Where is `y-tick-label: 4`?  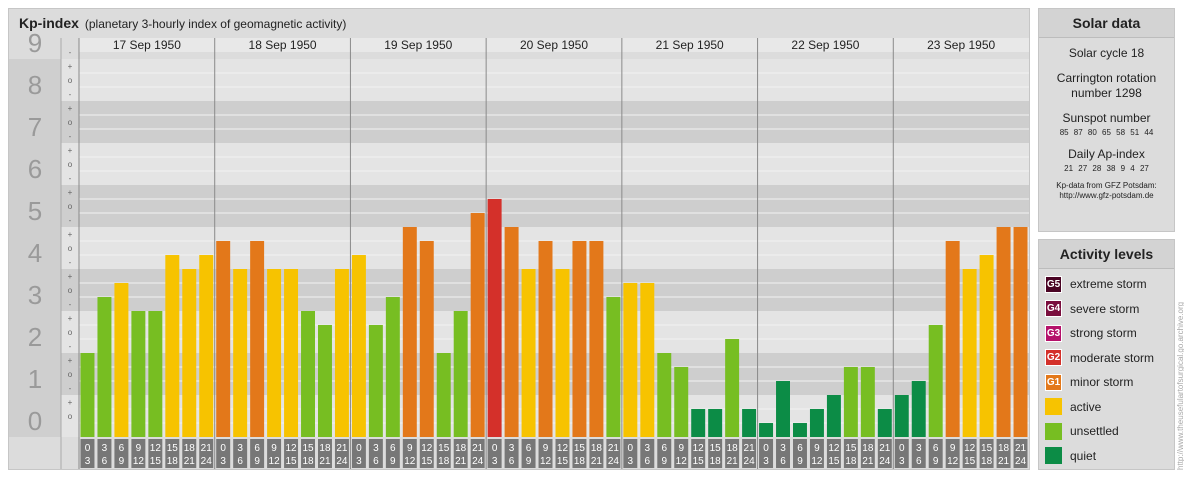
y-tick-label: 4 is located at coordinates (35, 253).